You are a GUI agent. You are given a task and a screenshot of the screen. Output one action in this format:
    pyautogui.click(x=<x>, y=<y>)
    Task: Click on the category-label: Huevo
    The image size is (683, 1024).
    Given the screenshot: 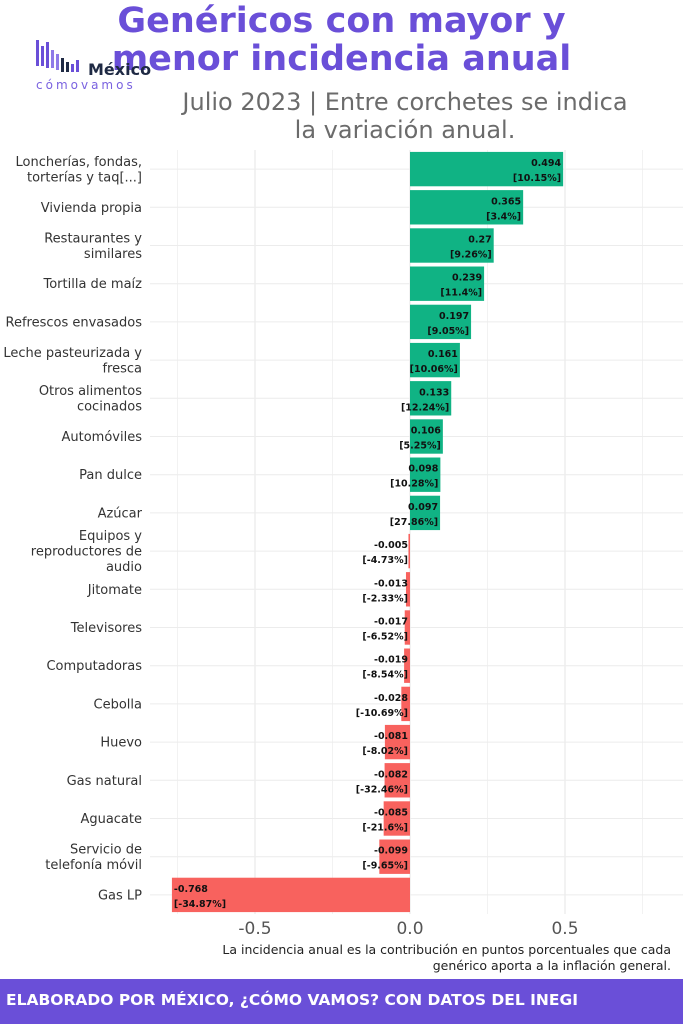 What is the action you would take?
    pyautogui.click(x=121, y=743)
    